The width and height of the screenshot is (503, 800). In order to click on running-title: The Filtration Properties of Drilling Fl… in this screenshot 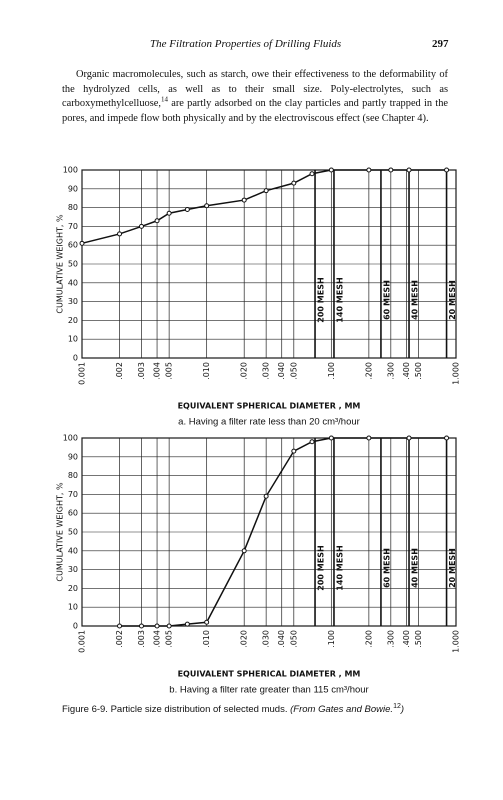, I will do `click(246, 44)`.